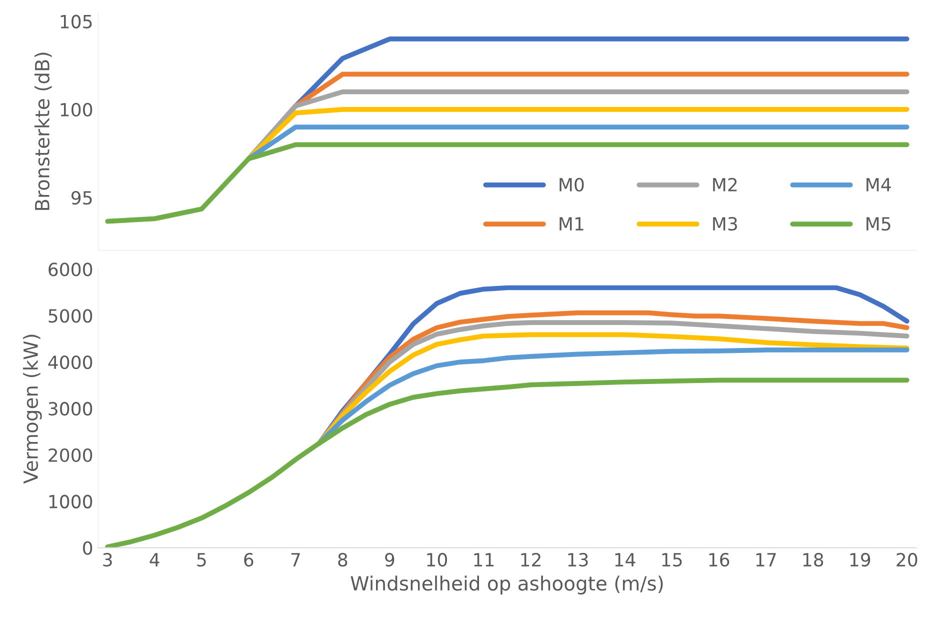  I want to click on x-tick-label: 11, so click(484, 559).